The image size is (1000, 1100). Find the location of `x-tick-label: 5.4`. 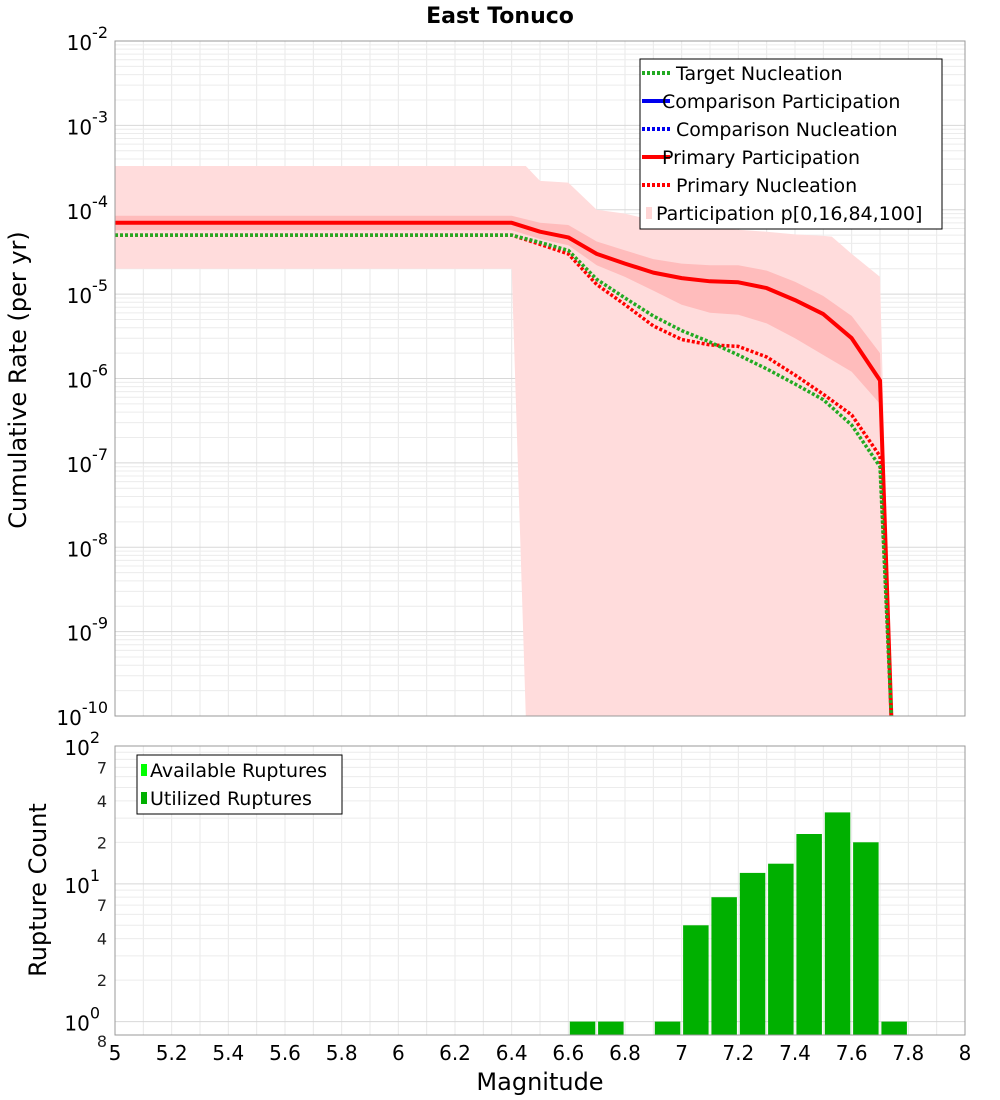

x-tick-label: 5.4 is located at coordinates (228, 1053).